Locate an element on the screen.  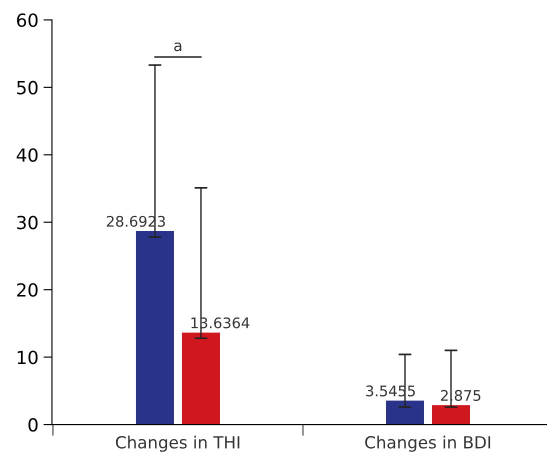
y-tick-label: 10 is located at coordinates (28, 357).